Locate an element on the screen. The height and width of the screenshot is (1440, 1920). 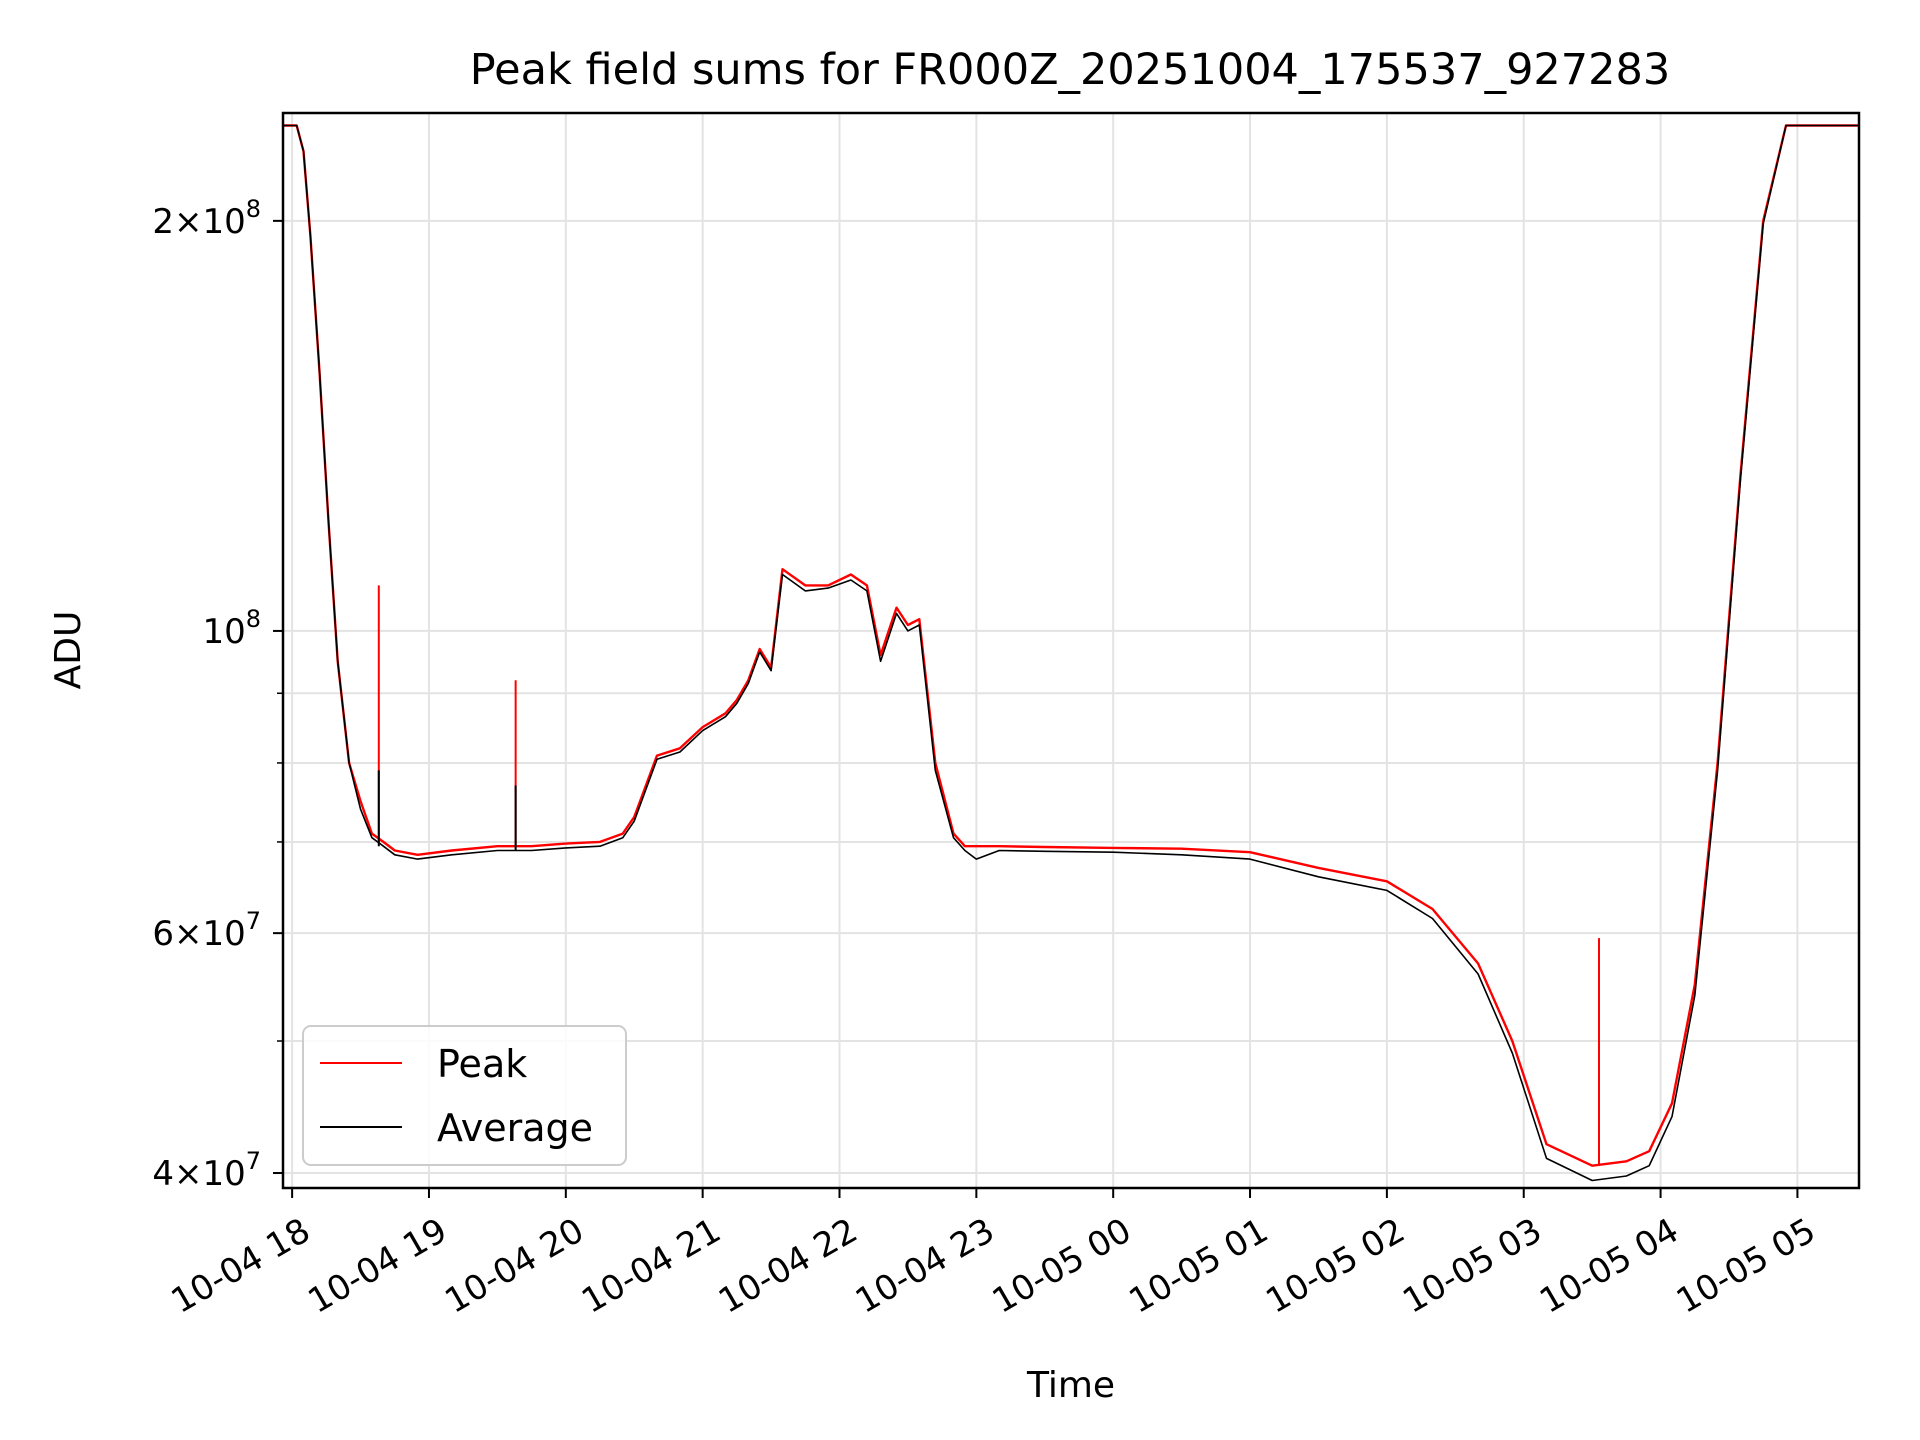
y-tick-label: 4×107 is located at coordinates (206, 1170).